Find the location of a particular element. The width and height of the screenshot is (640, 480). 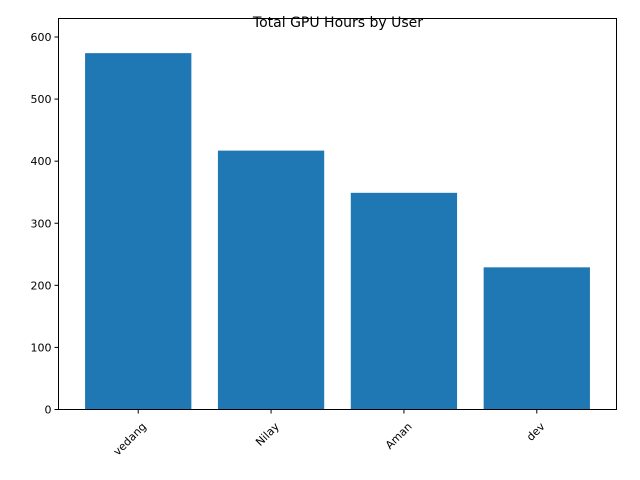

x-tick-label: Aman is located at coordinates (399, 436).